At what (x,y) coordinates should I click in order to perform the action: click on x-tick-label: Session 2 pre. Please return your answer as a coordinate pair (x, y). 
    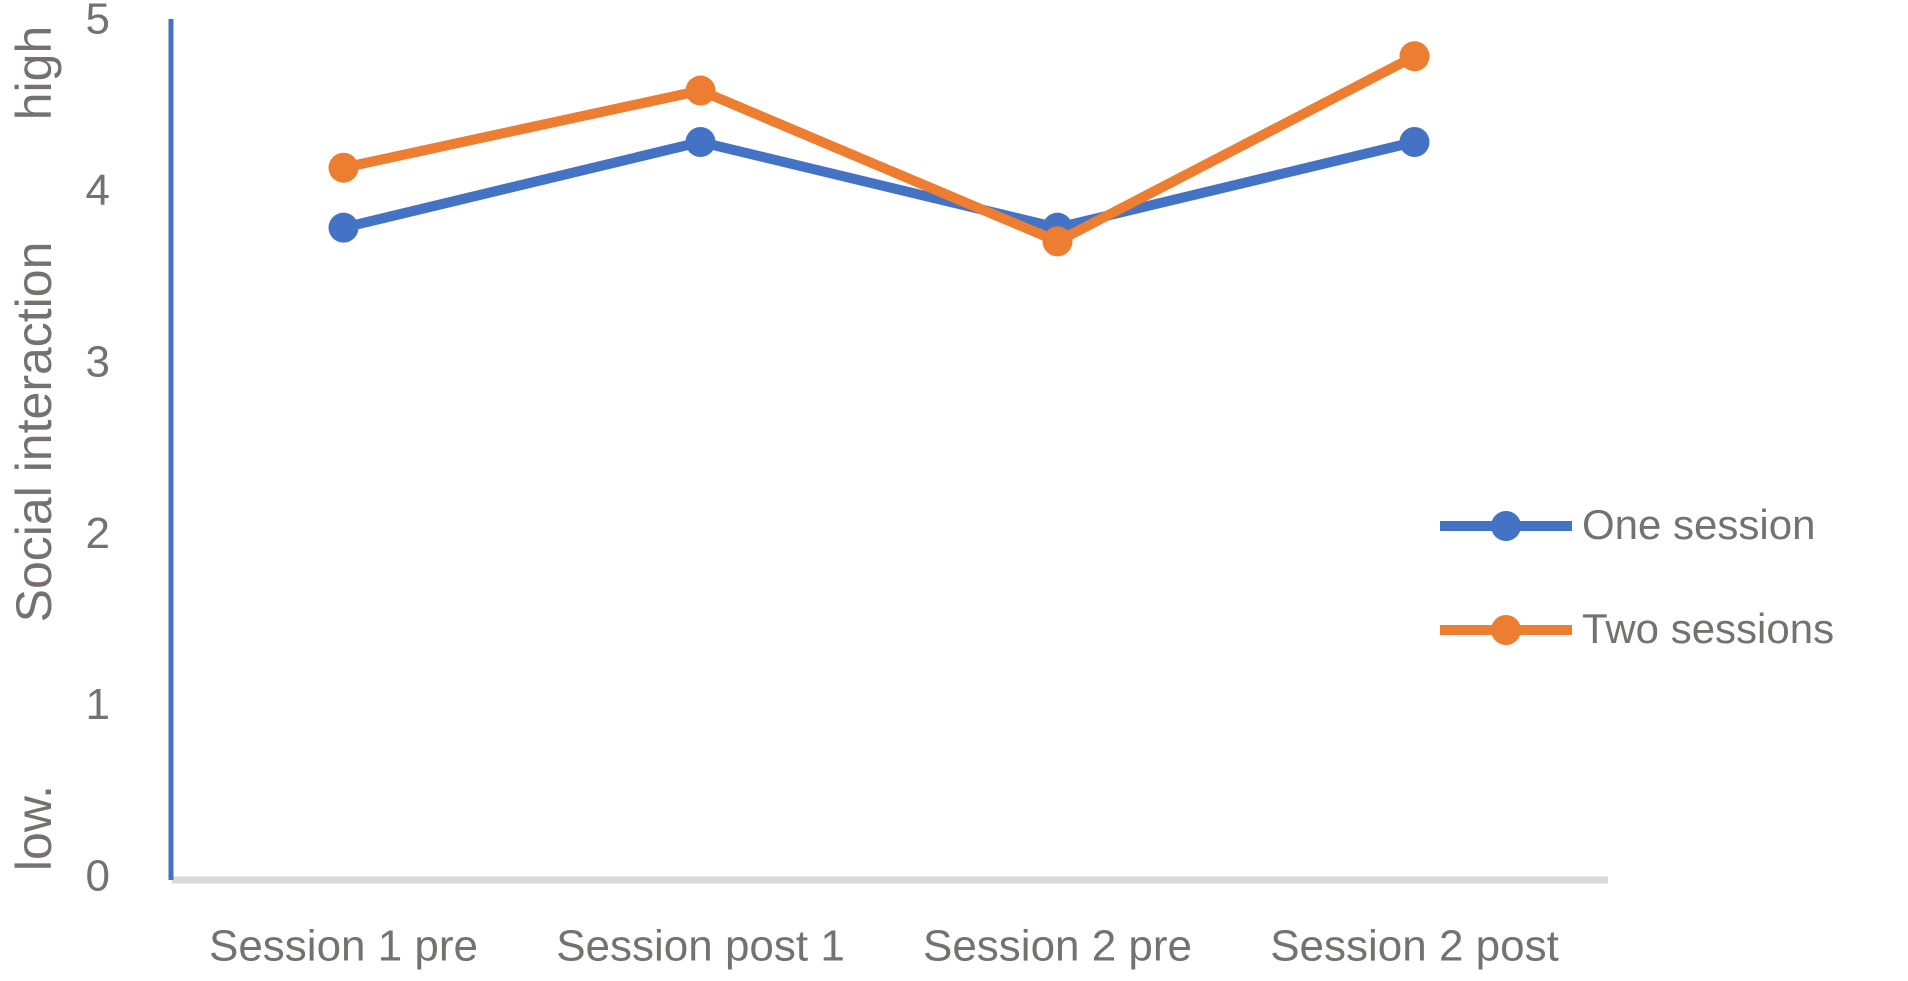
    Looking at the image, I should click on (1057, 946).